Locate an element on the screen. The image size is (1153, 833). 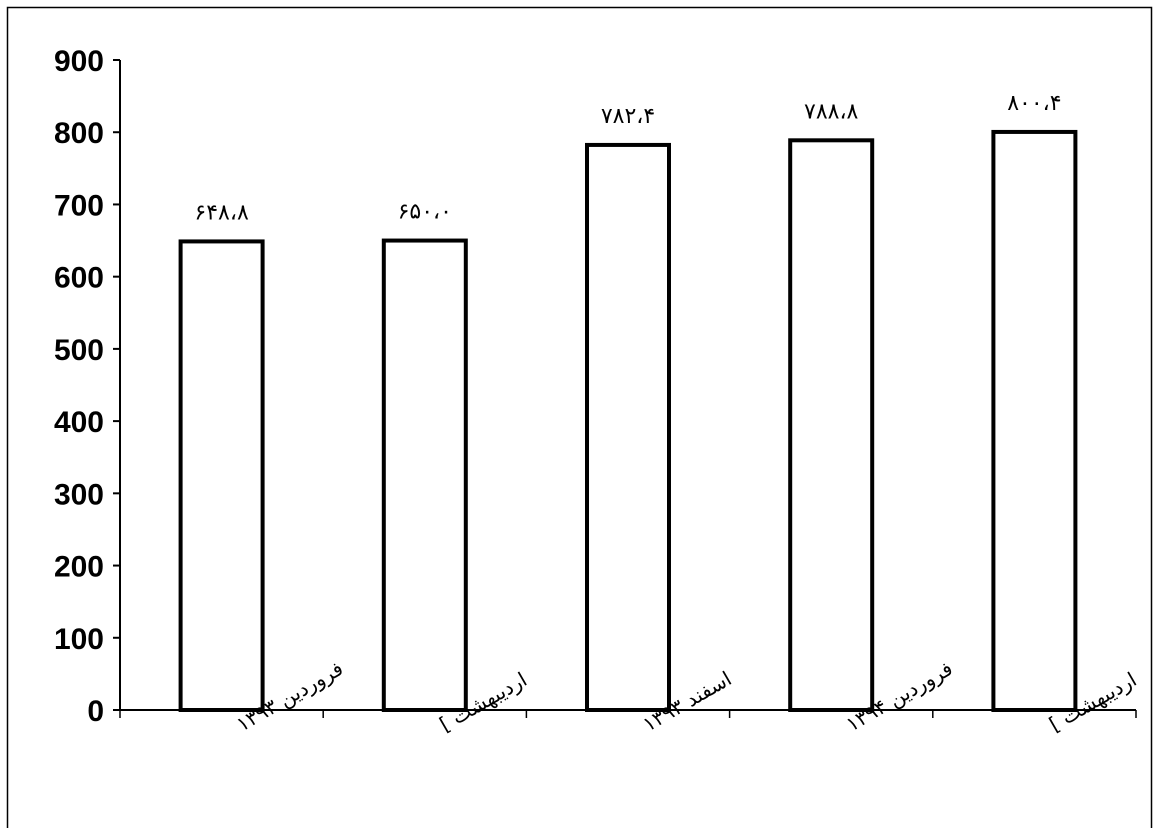
y-tick-label: 800 is located at coordinates (79, 133).